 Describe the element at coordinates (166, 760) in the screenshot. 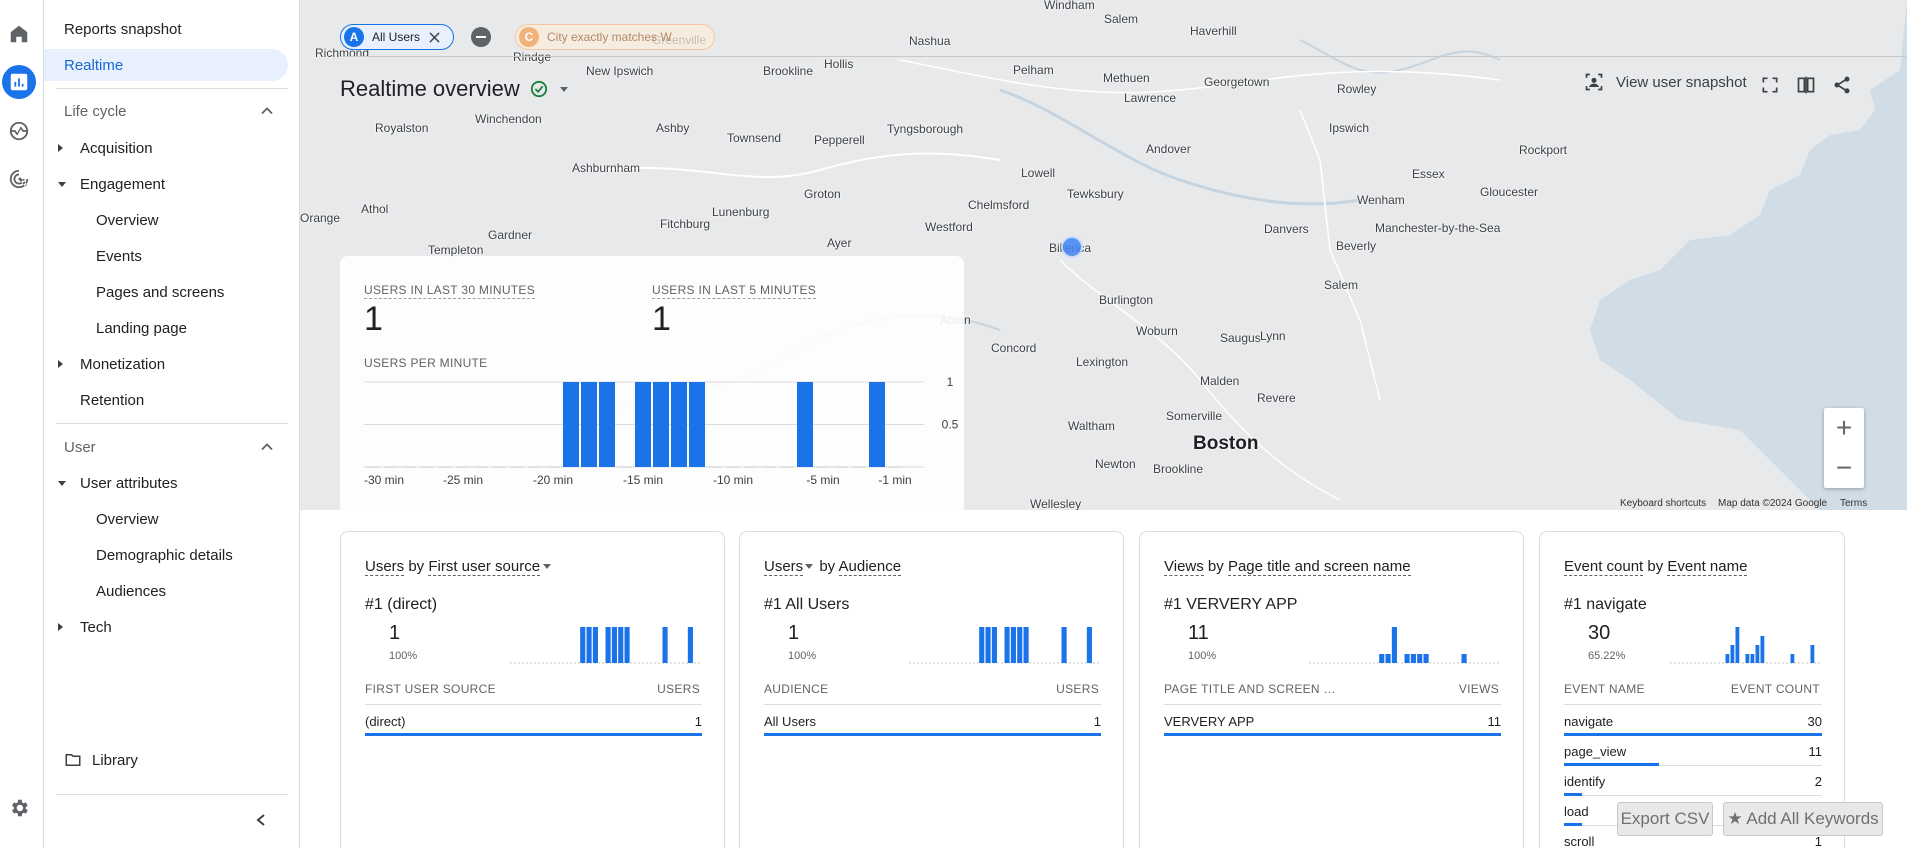

I see `nav-library: Library` at that location.